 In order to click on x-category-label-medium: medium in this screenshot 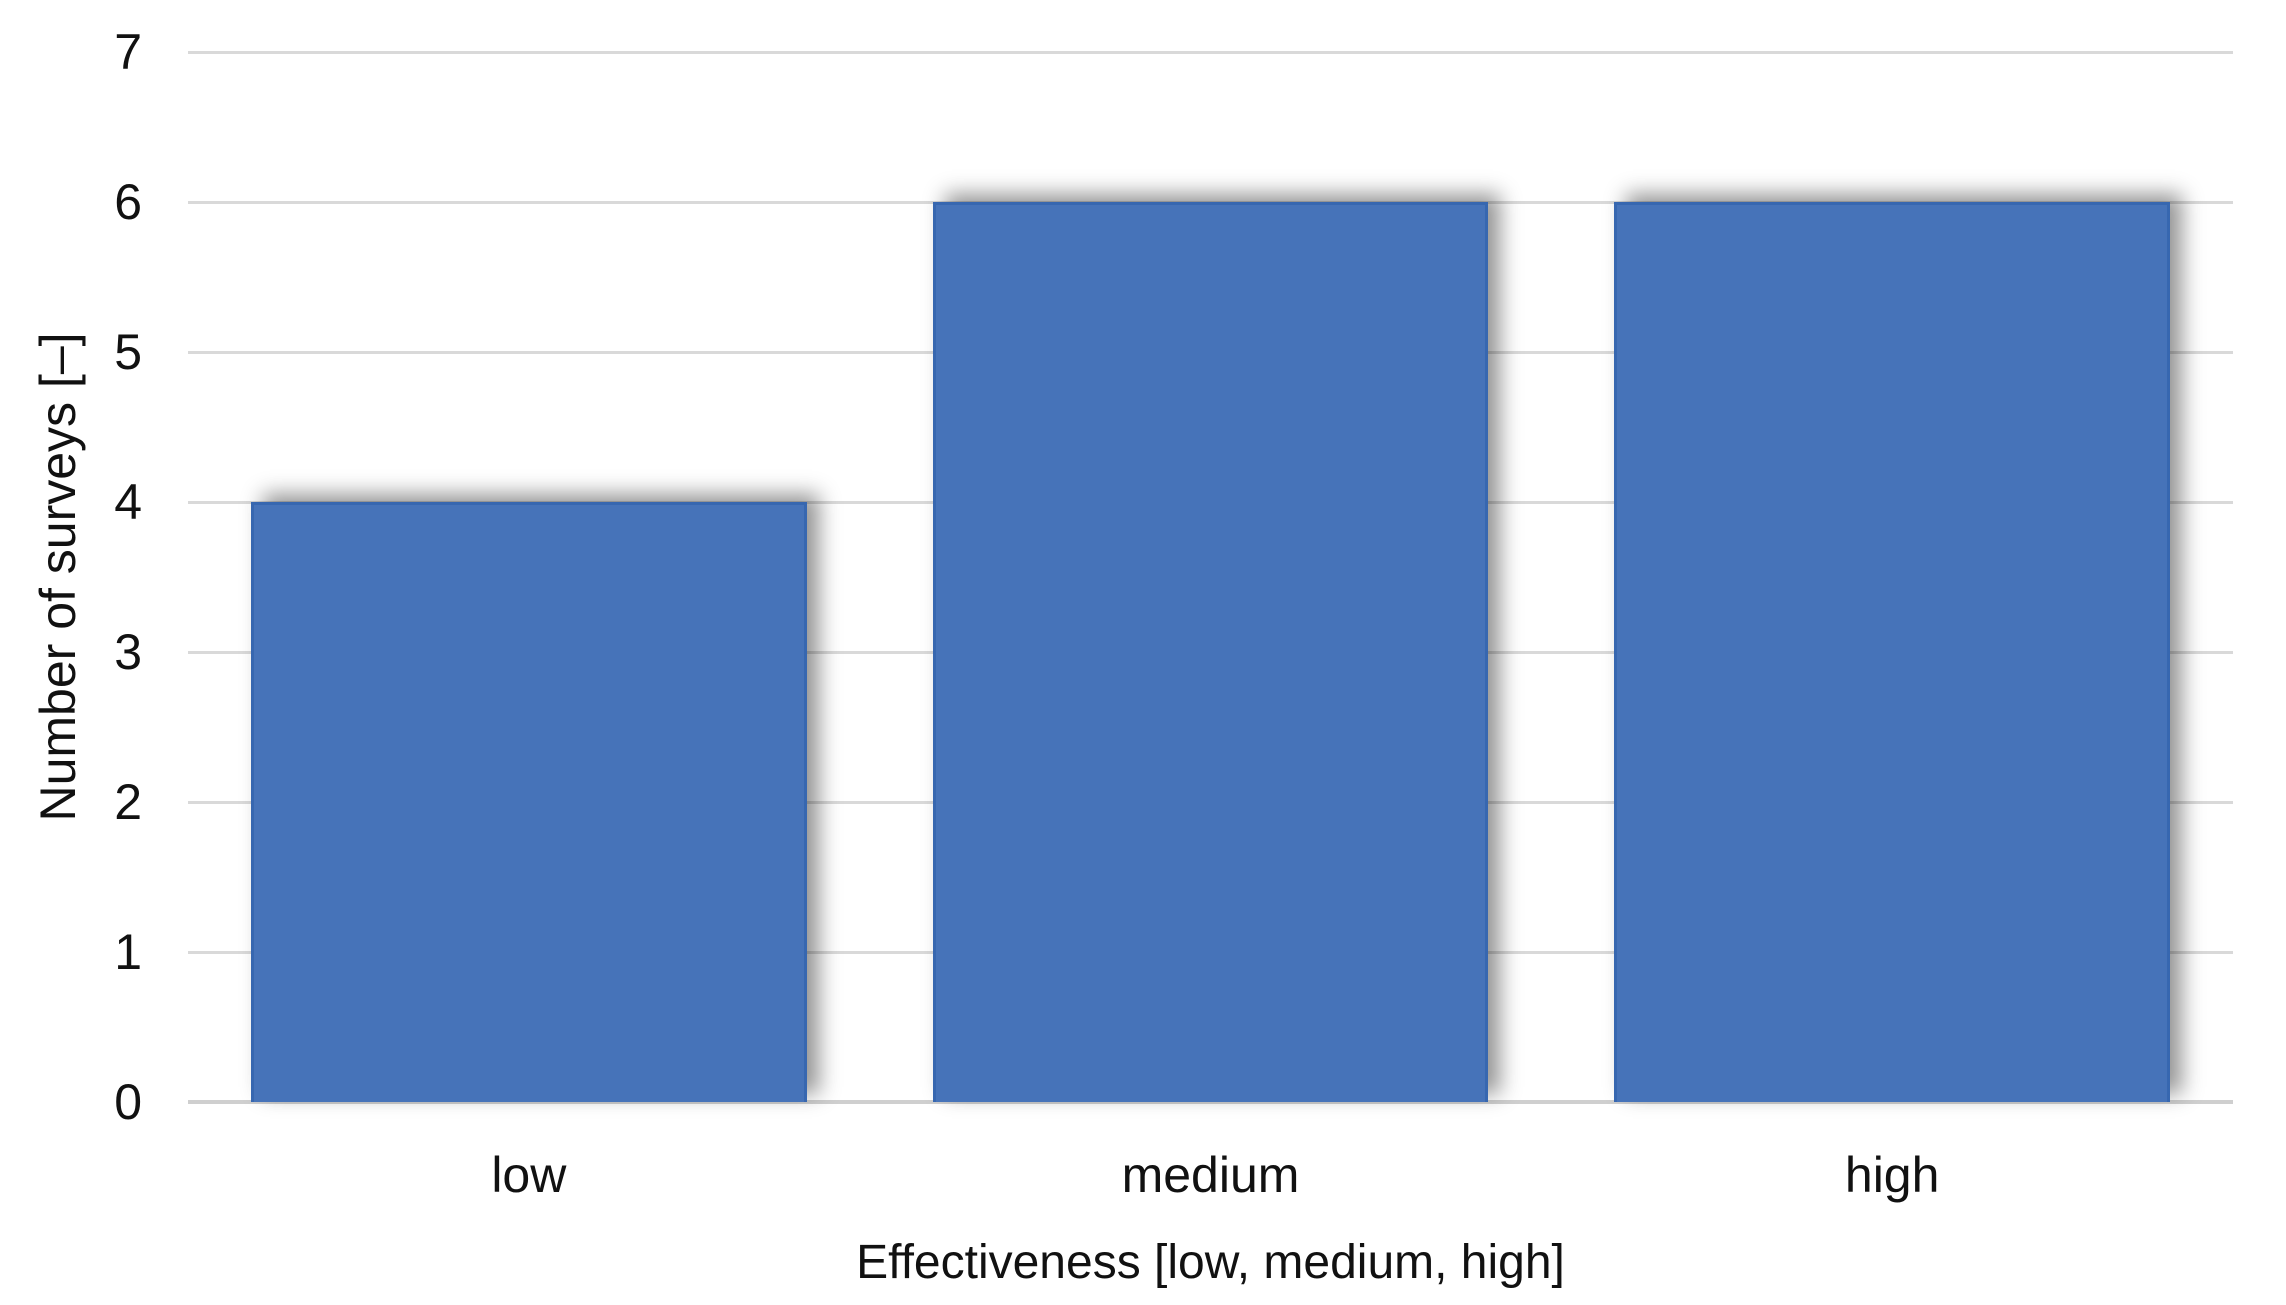, I will do `click(1210, 1175)`.